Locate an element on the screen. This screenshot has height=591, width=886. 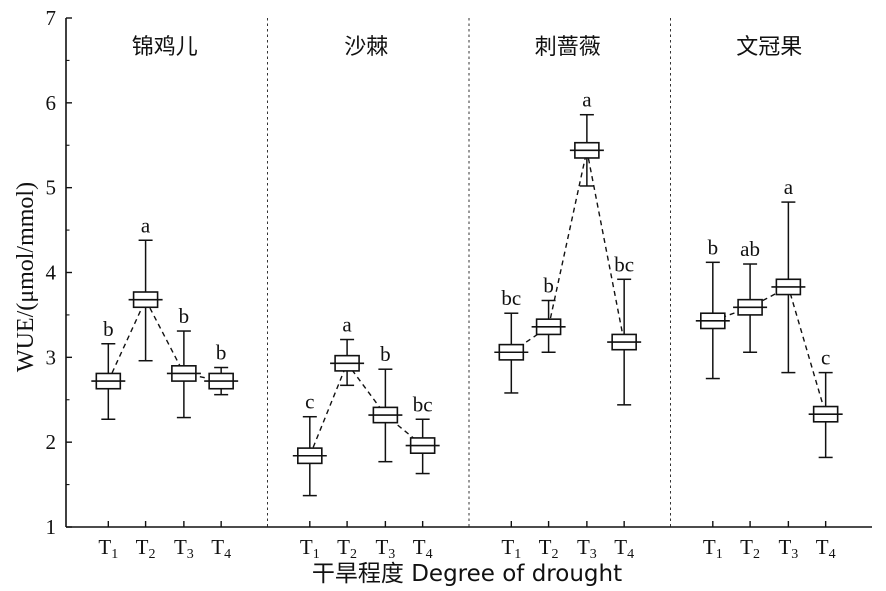
y-axis: 1 2 3 4 5 6 7 is located at coordinates (59, 272).